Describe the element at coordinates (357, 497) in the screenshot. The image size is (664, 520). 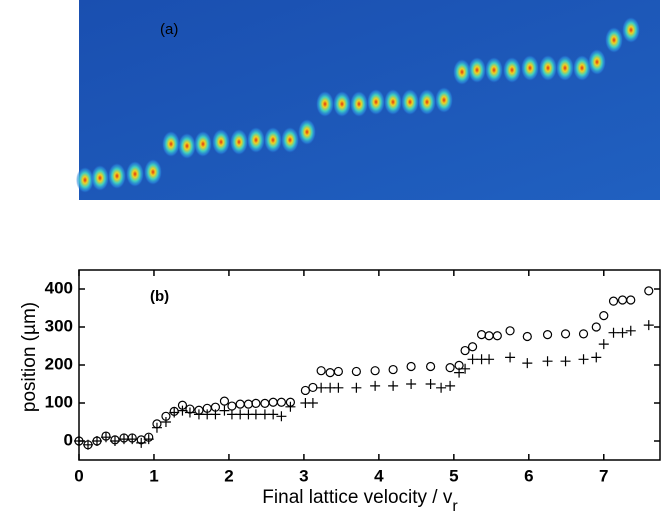
I see `x-axis-label-main: Final lattice velocity / v` at that location.